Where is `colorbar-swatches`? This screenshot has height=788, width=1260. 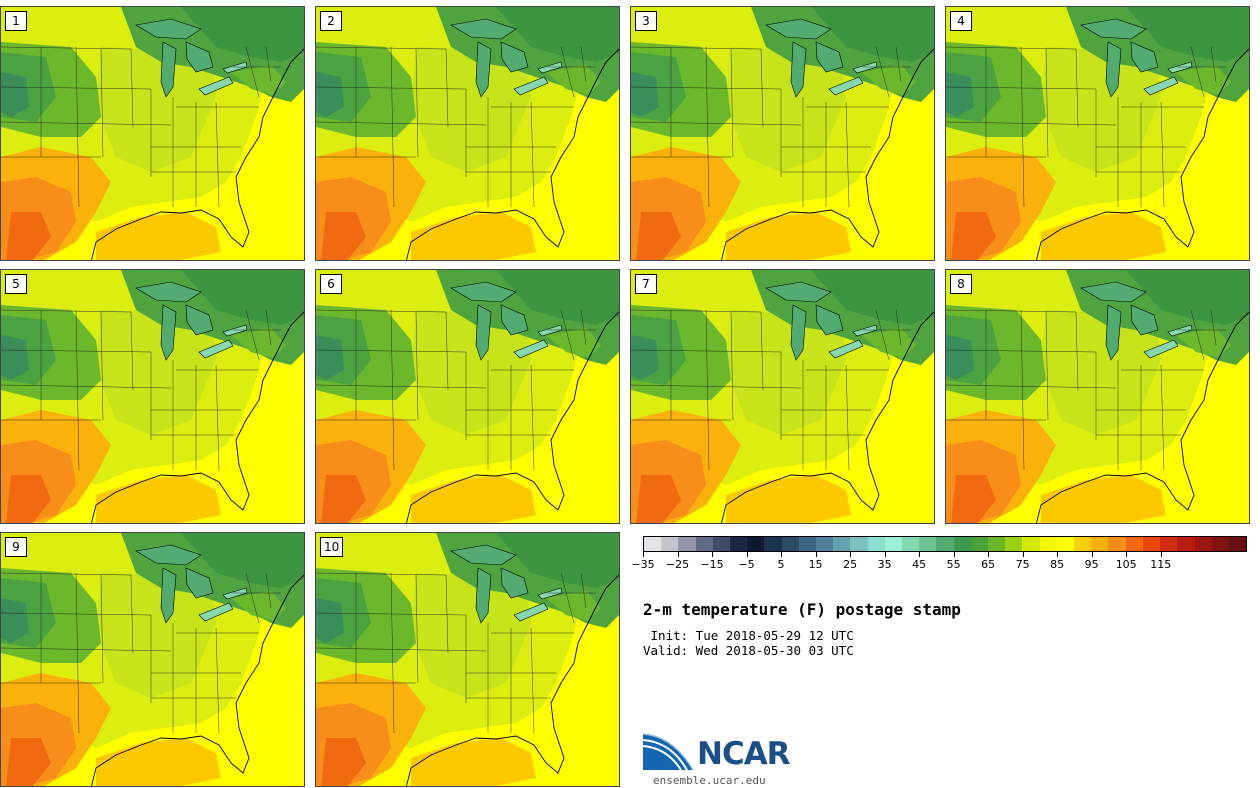
colorbar-swatches is located at coordinates (945, 544).